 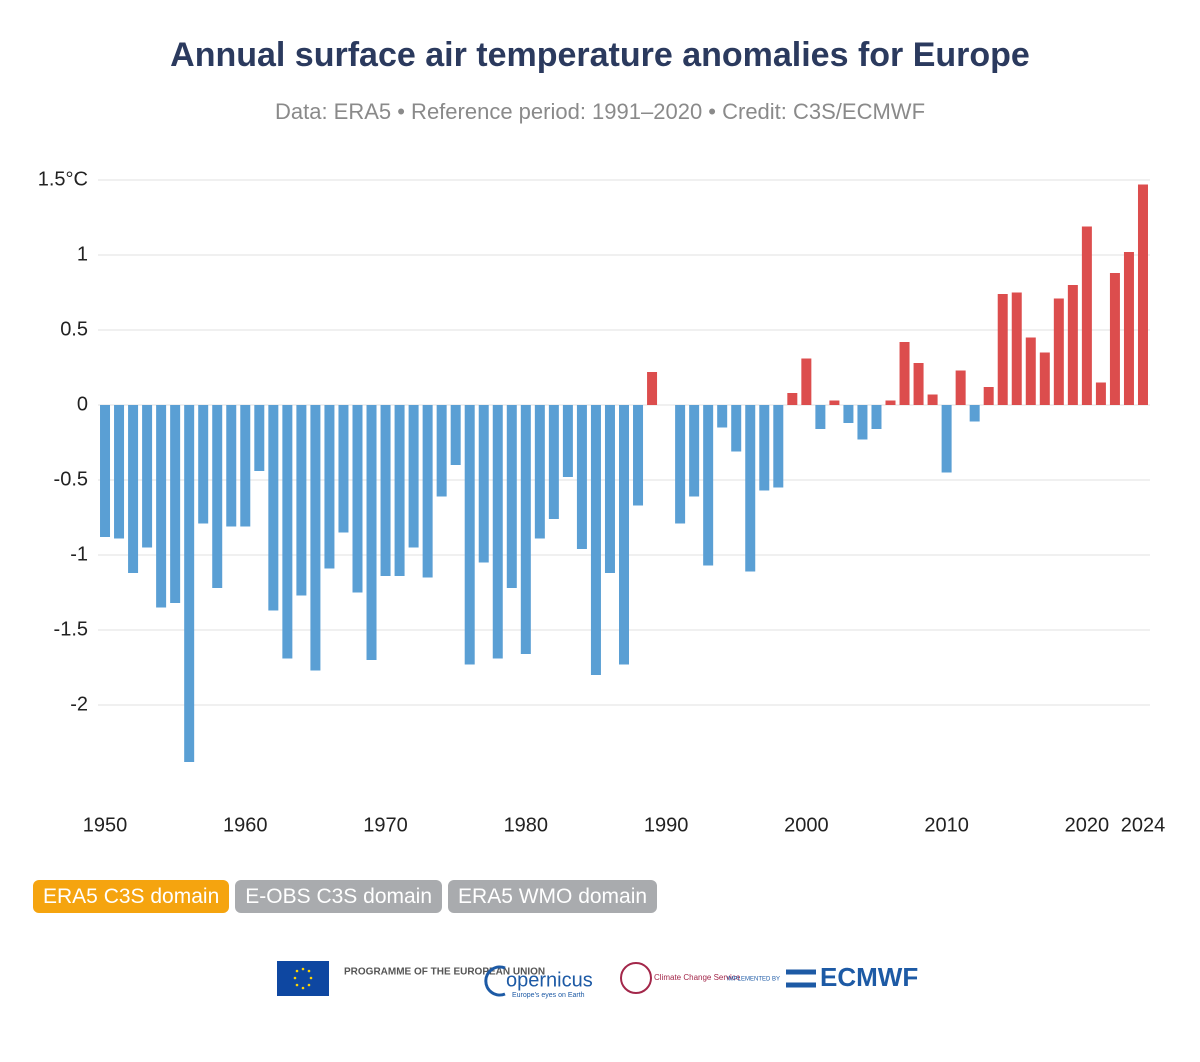 I want to click on x-tick-label: 1980, so click(x=526, y=825).